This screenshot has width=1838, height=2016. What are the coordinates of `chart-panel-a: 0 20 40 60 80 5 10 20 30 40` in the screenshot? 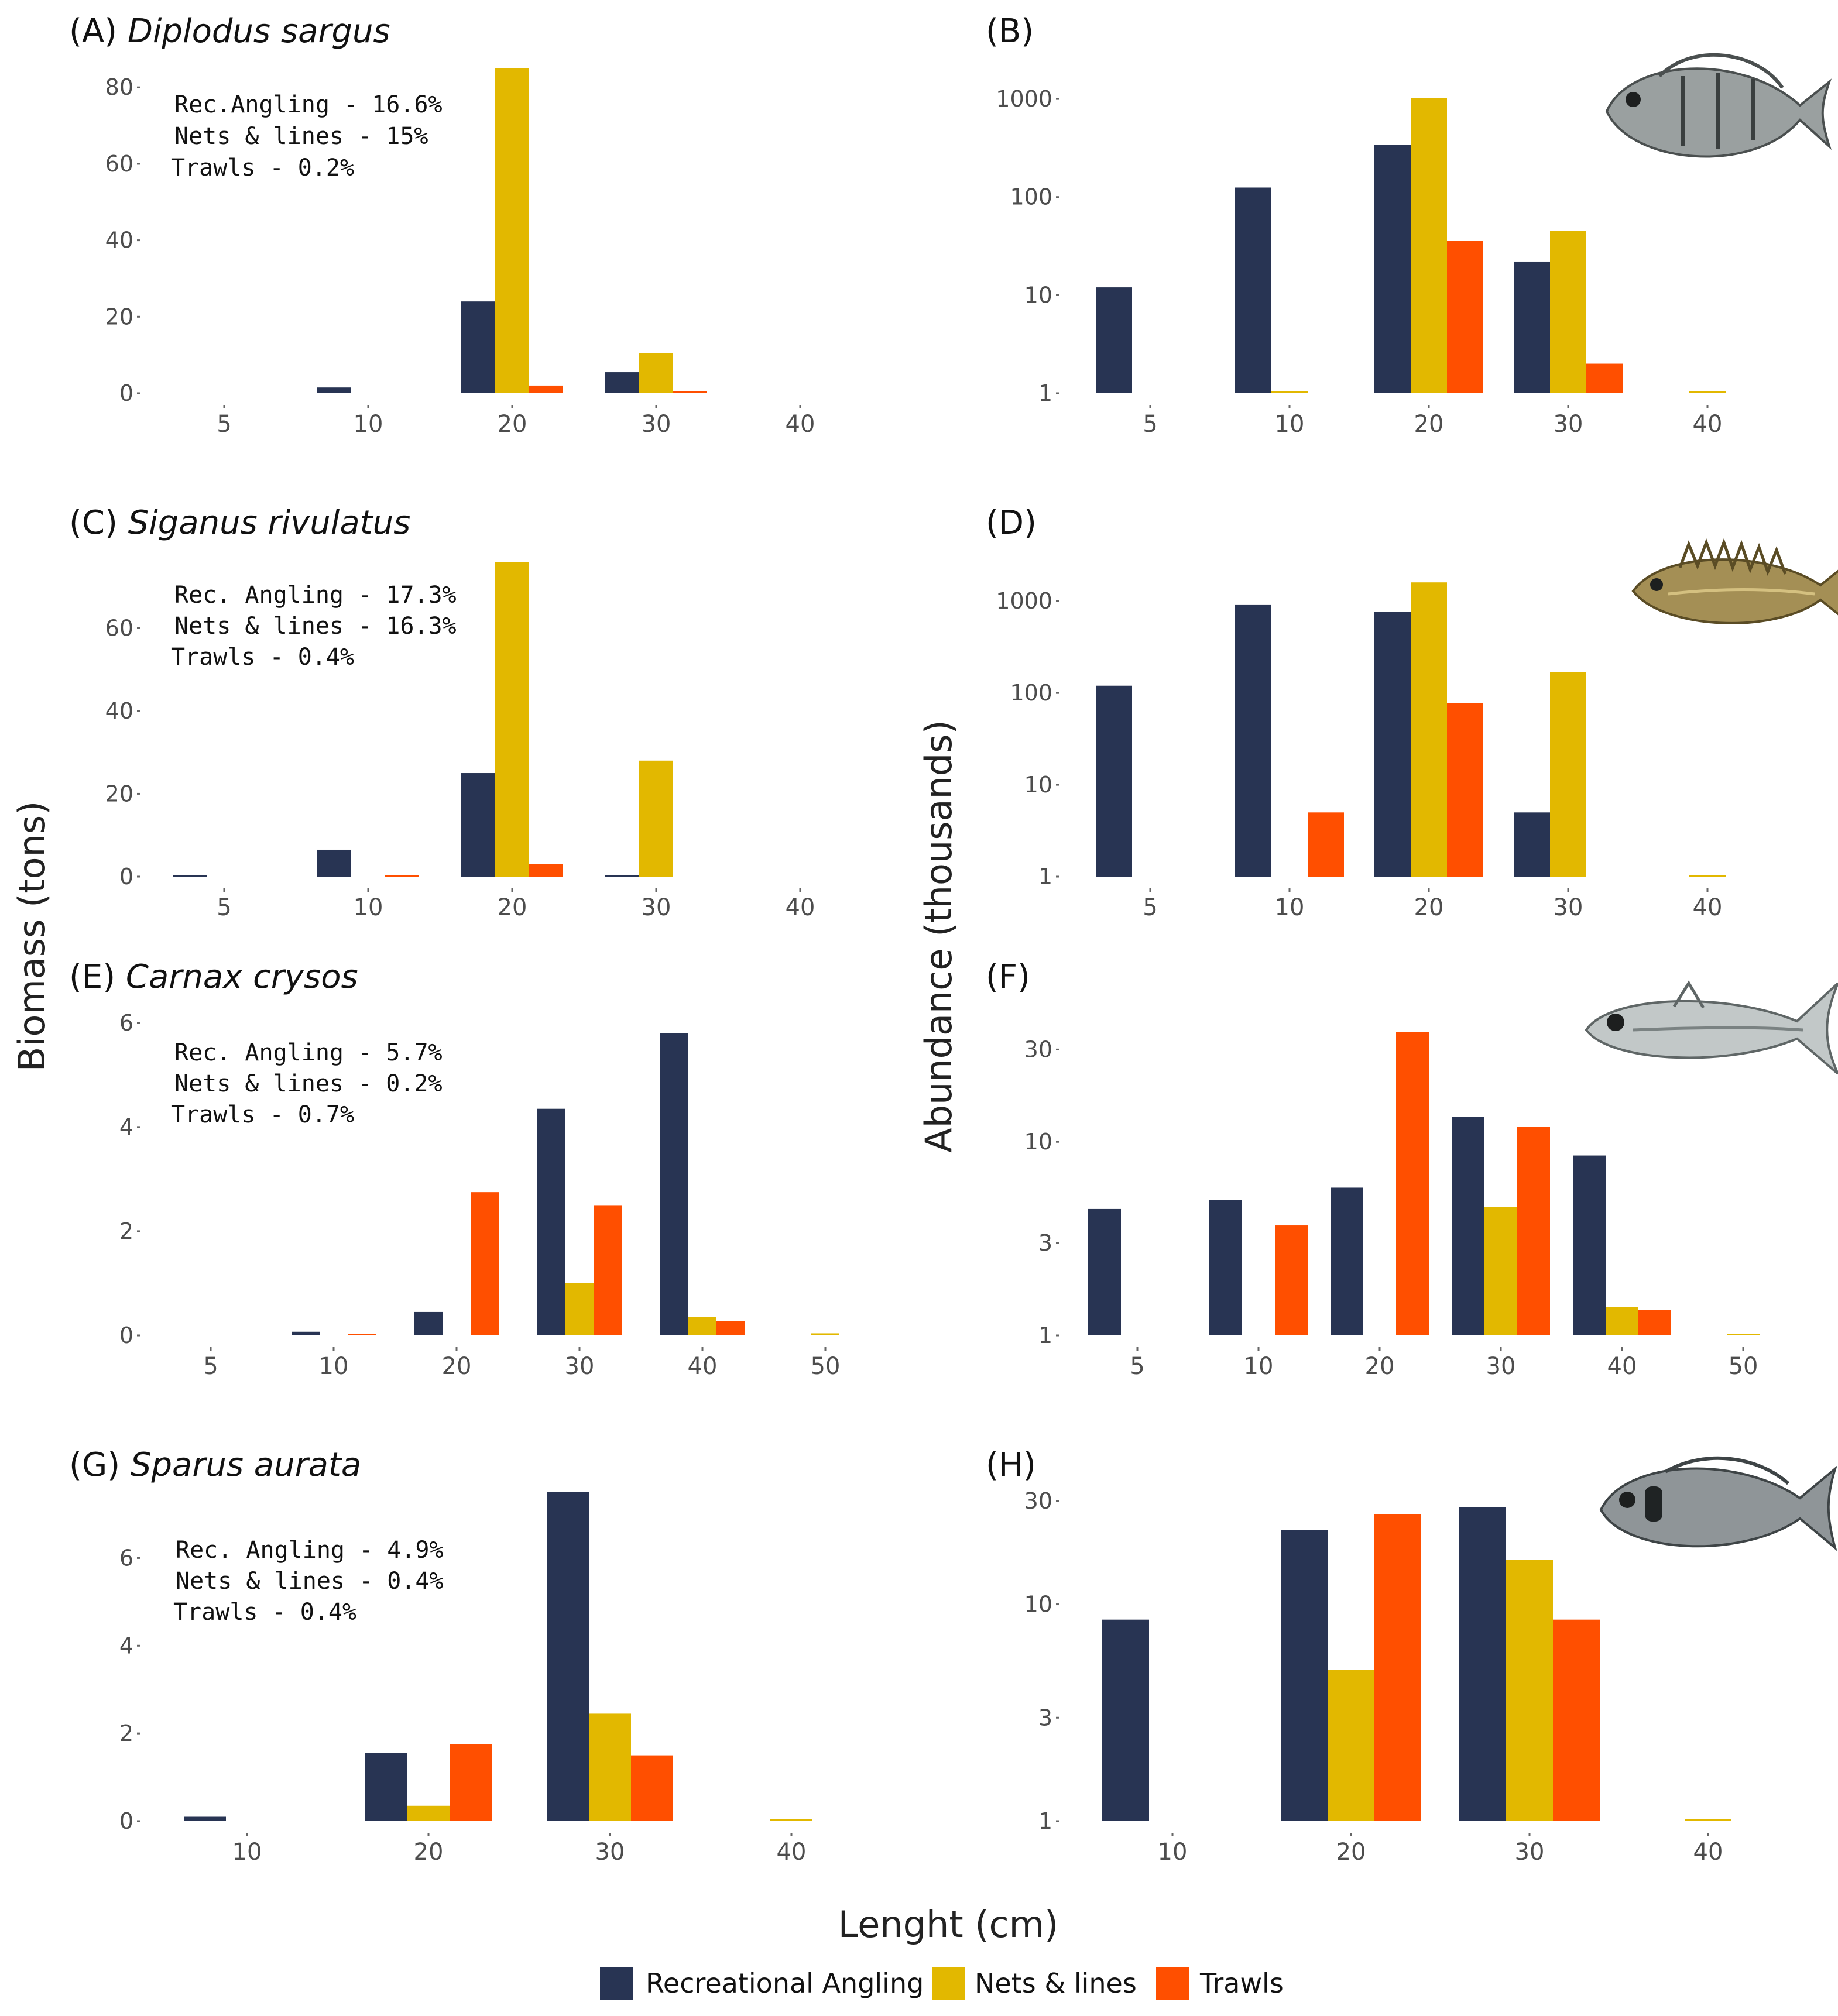 It's located at (460, 253).